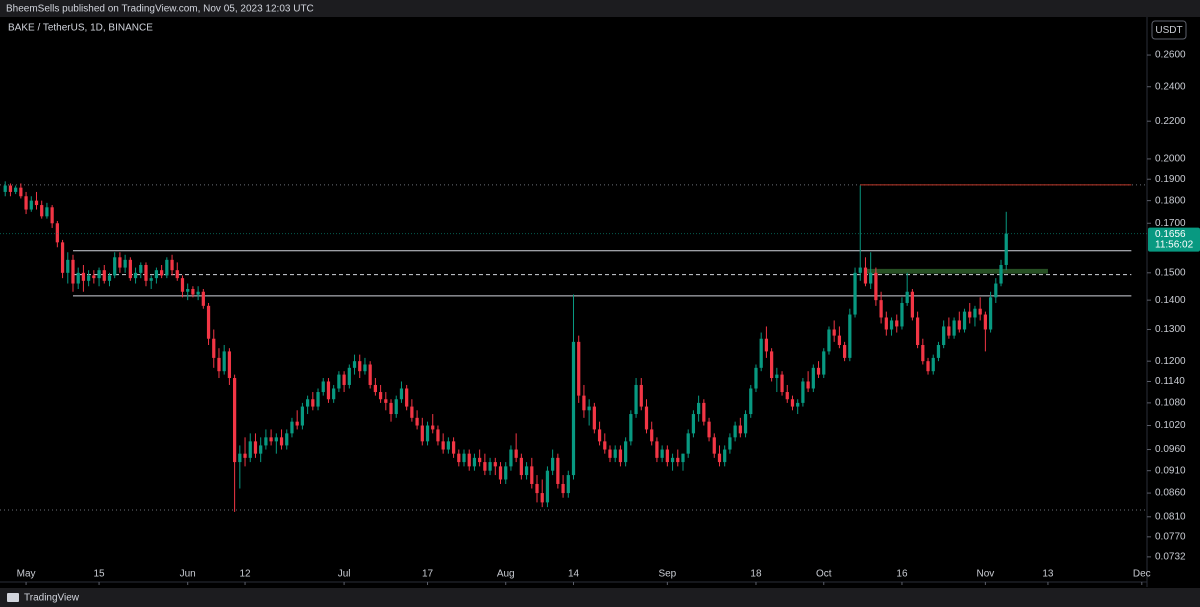 Image resolution: width=1200 pixels, height=607 pixels. I want to click on currency-button, so click(1169, 30).